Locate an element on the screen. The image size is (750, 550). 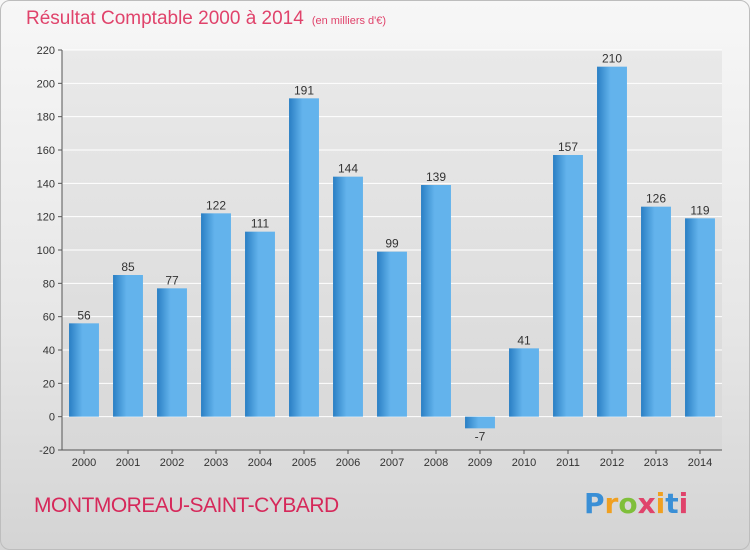
y-tick-label: 140 is located at coordinates (46, 184).